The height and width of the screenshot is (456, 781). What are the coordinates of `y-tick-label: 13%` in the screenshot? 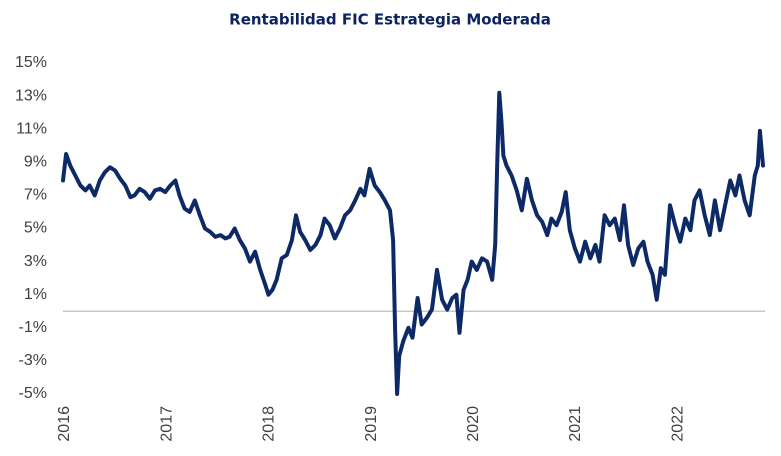 It's located at (31, 95).